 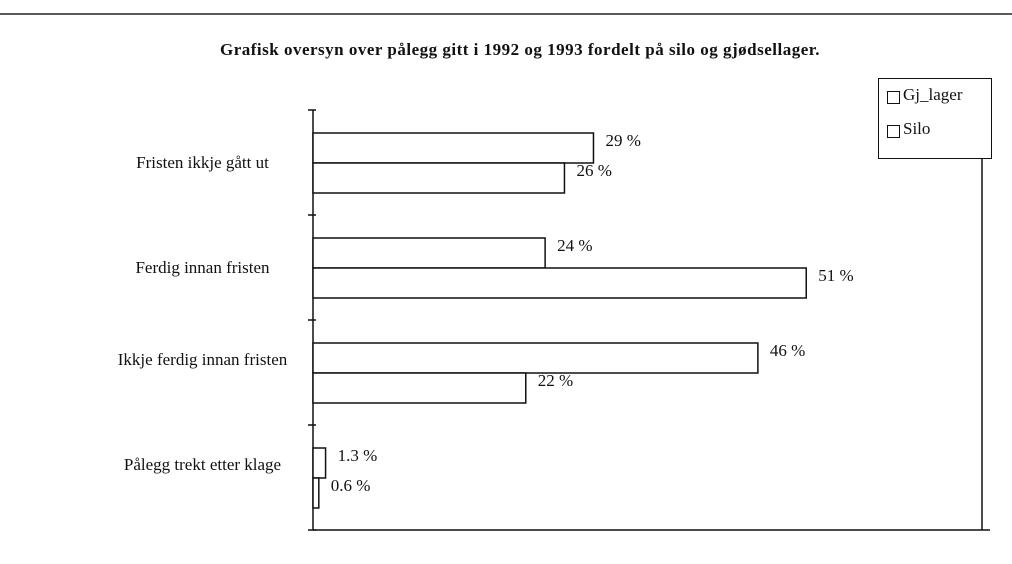 What do you see at coordinates (202, 267) in the screenshot?
I see `category-label: Ferdig innan fristen` at bounding box center [202, 267].